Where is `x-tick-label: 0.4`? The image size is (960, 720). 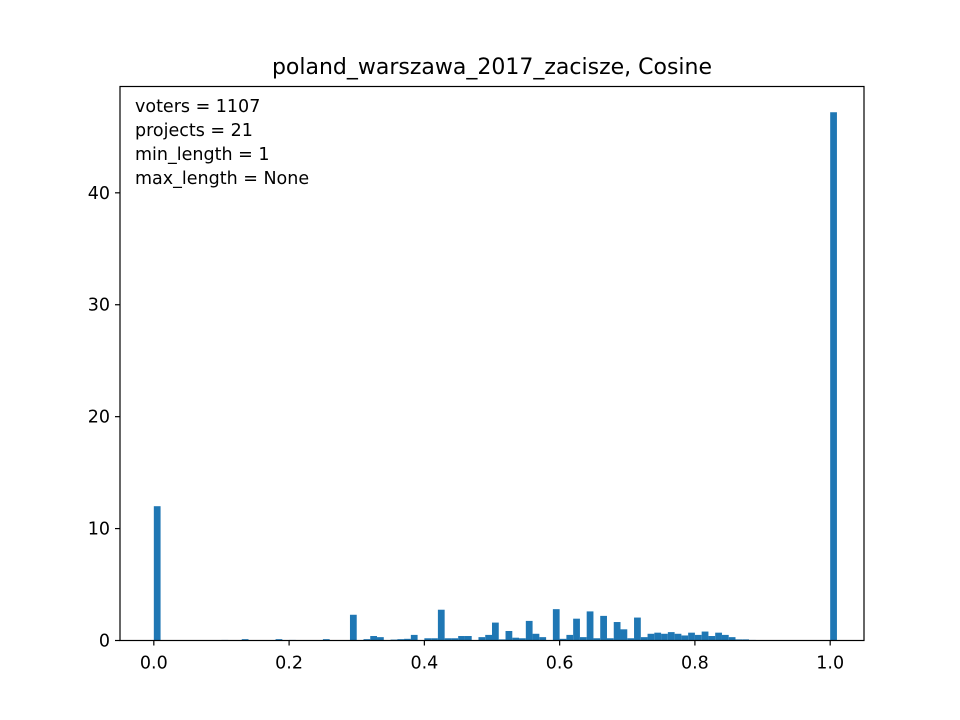
x-tick-label: 0.4 is located at coordinates (424, 664).